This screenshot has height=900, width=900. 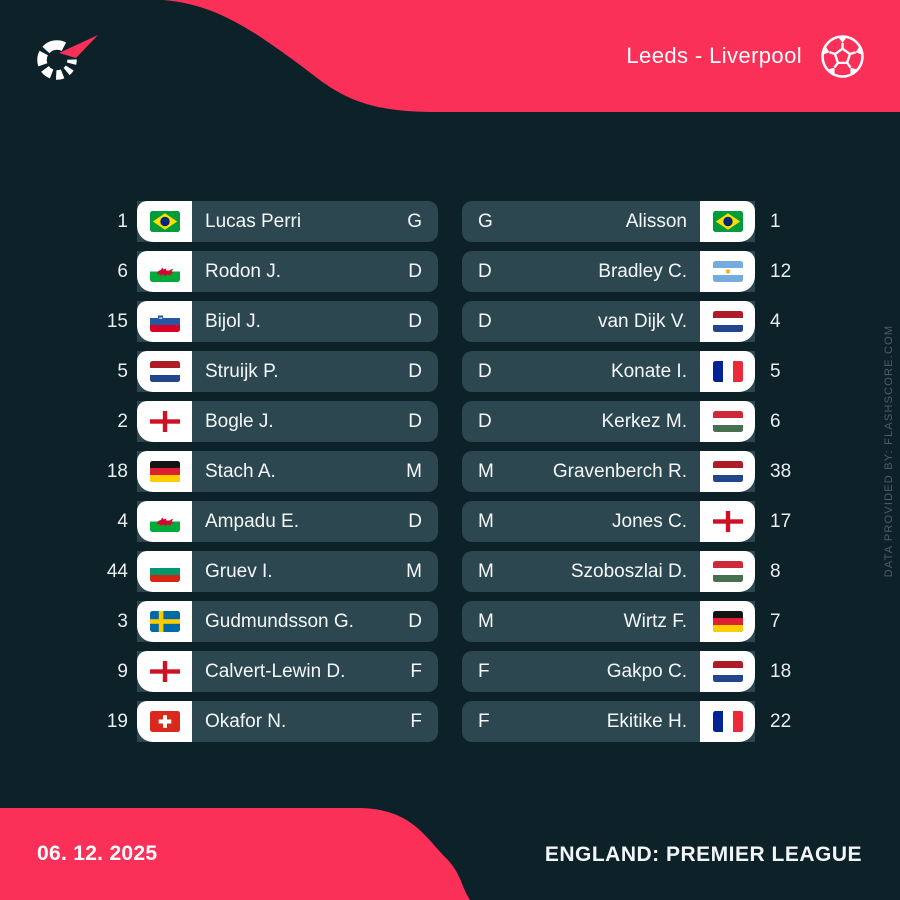 I want to click on wales-flag-icon, so click(x=164, y=271).